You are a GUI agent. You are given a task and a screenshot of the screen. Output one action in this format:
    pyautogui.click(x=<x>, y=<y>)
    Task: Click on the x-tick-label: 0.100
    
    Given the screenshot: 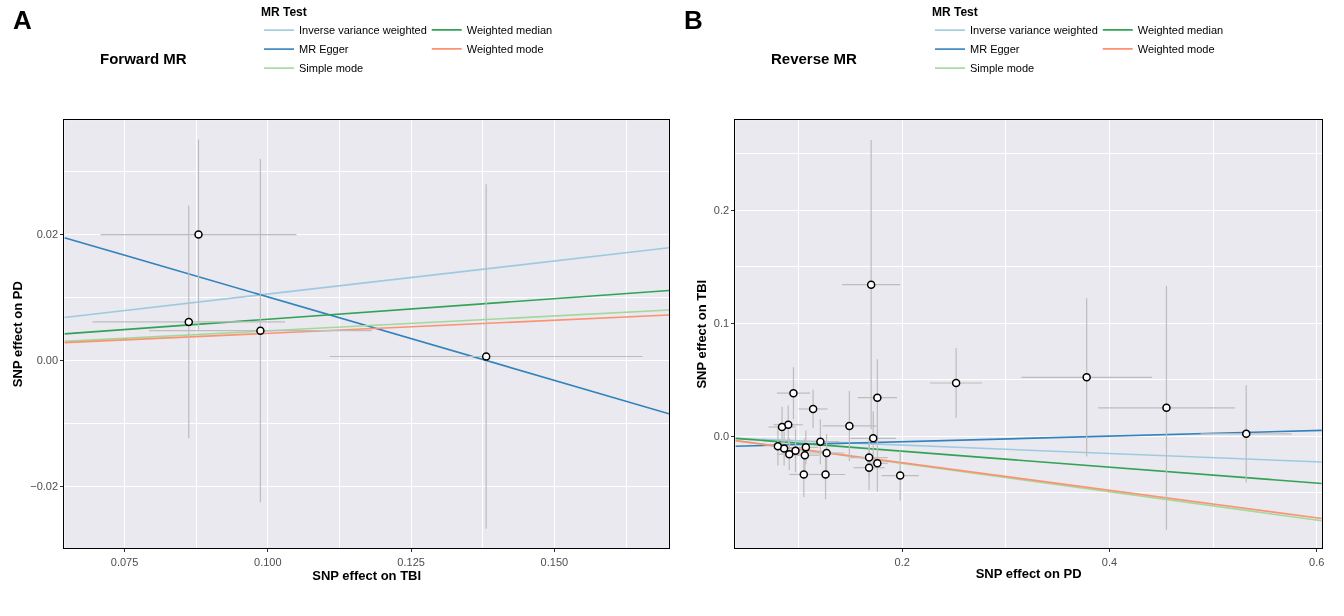 What is the action you would take?
    pyautogui.click(x=268, y=561)
    